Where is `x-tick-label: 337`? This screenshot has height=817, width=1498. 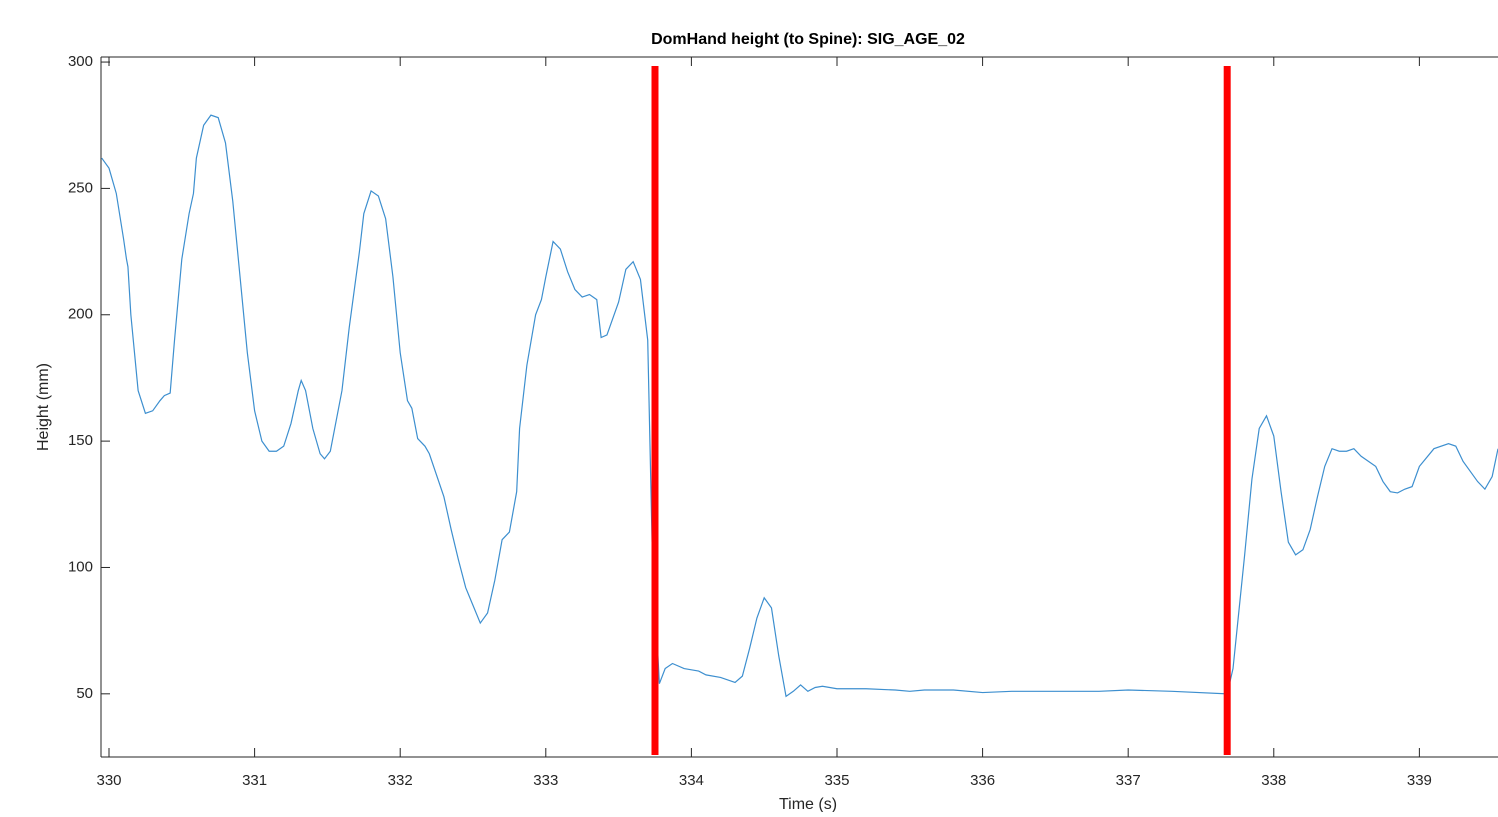 x-tick-label: 337 is located at coordinates (1128, 780).